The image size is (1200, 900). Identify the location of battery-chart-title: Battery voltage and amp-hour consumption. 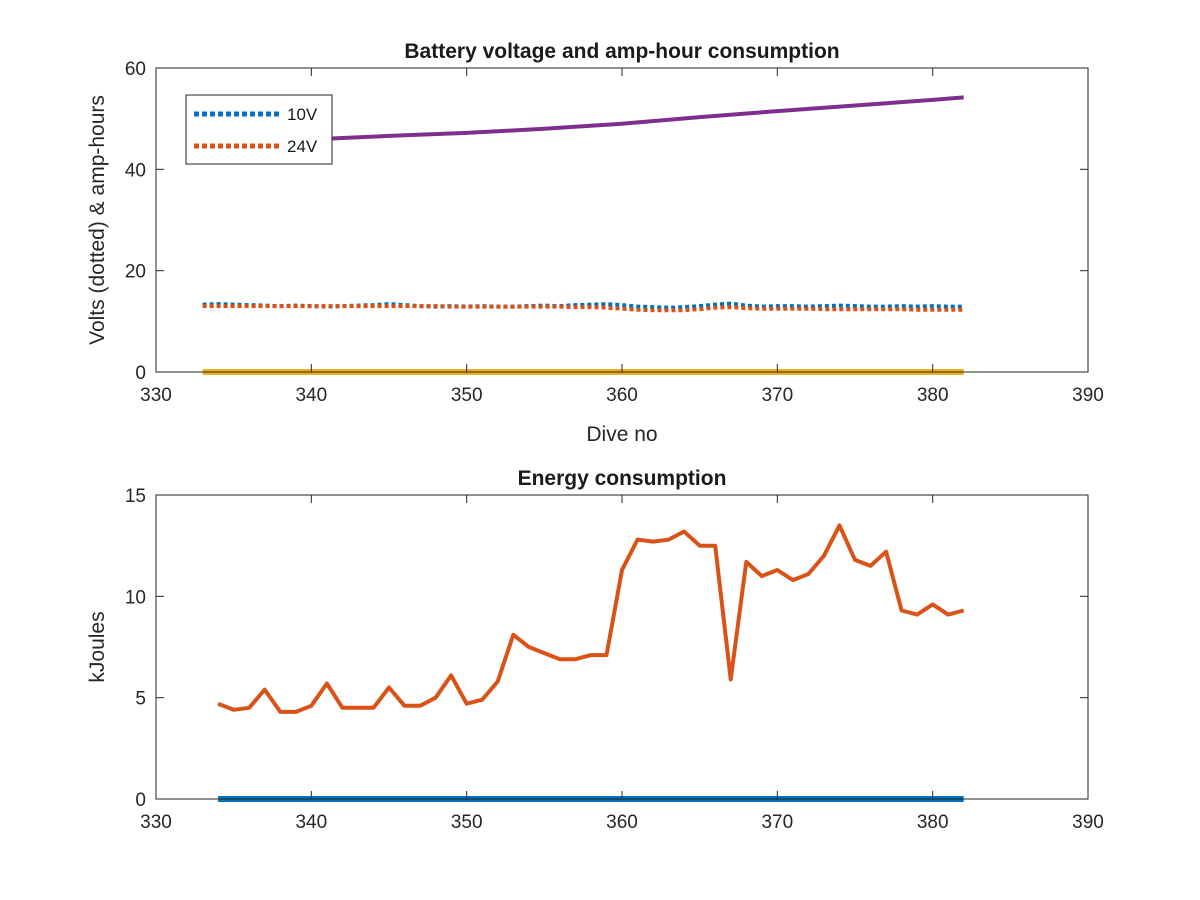
(621, 51).